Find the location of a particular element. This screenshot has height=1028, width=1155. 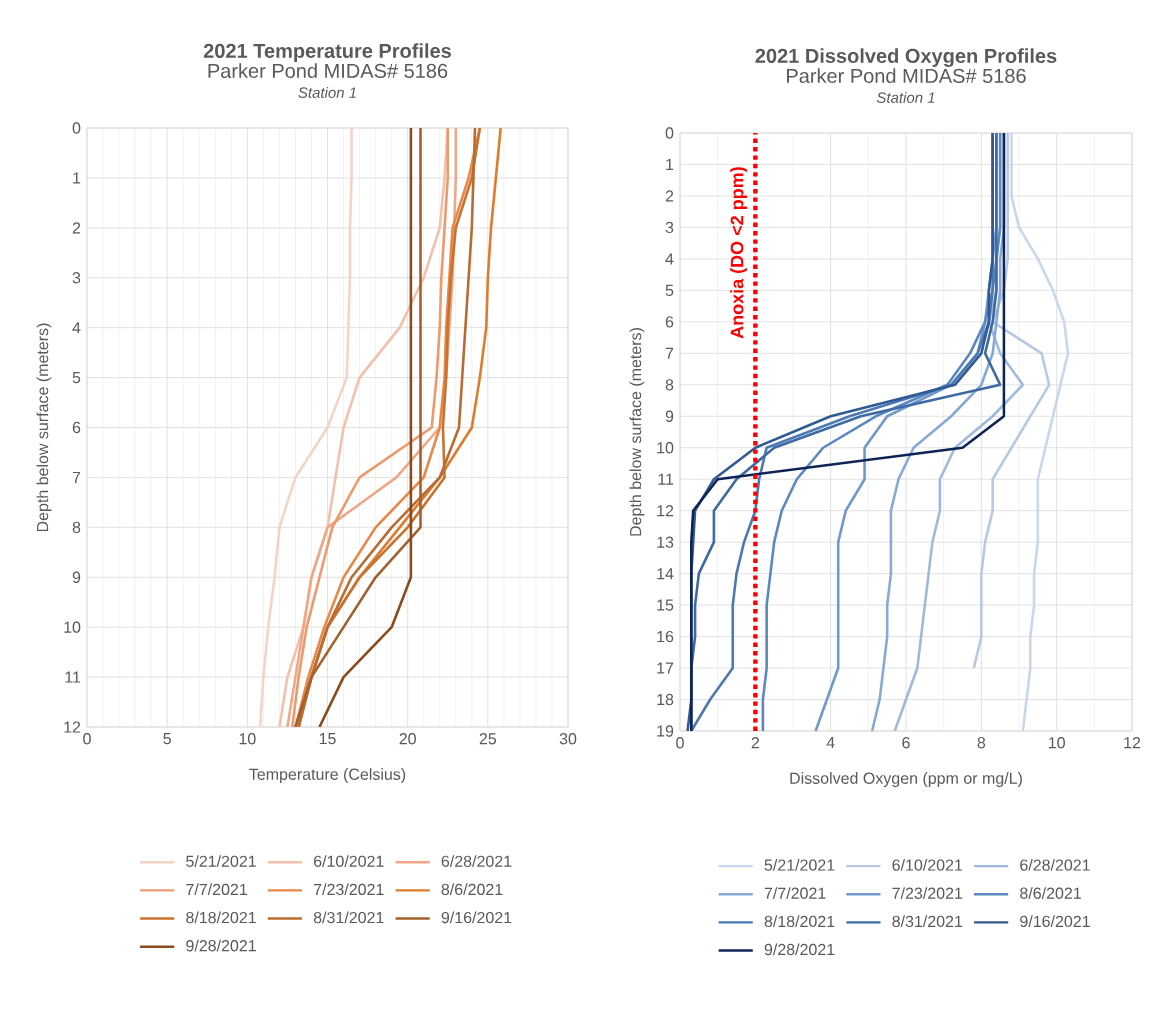

y-tick-label: 17 is located at coordinates (665, 668).